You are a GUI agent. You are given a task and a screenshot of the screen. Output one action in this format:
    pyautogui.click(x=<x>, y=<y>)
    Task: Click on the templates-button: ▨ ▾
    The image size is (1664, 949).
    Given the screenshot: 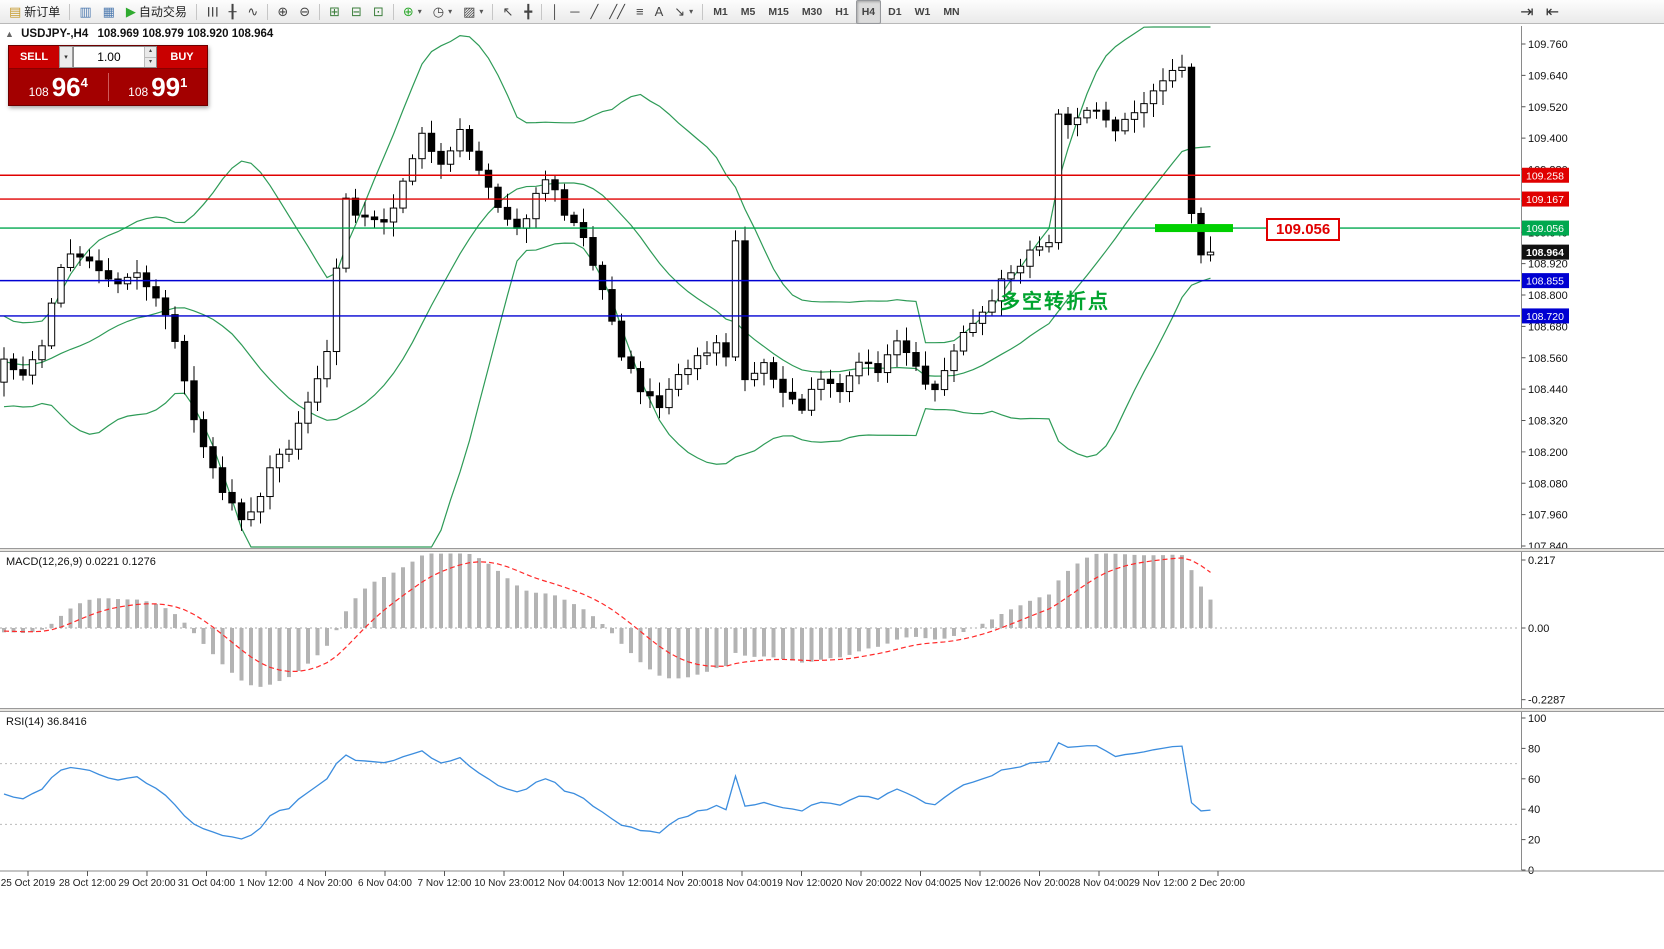 What is the action you would take?
    pyautogui.click(x=473, y=12)
    